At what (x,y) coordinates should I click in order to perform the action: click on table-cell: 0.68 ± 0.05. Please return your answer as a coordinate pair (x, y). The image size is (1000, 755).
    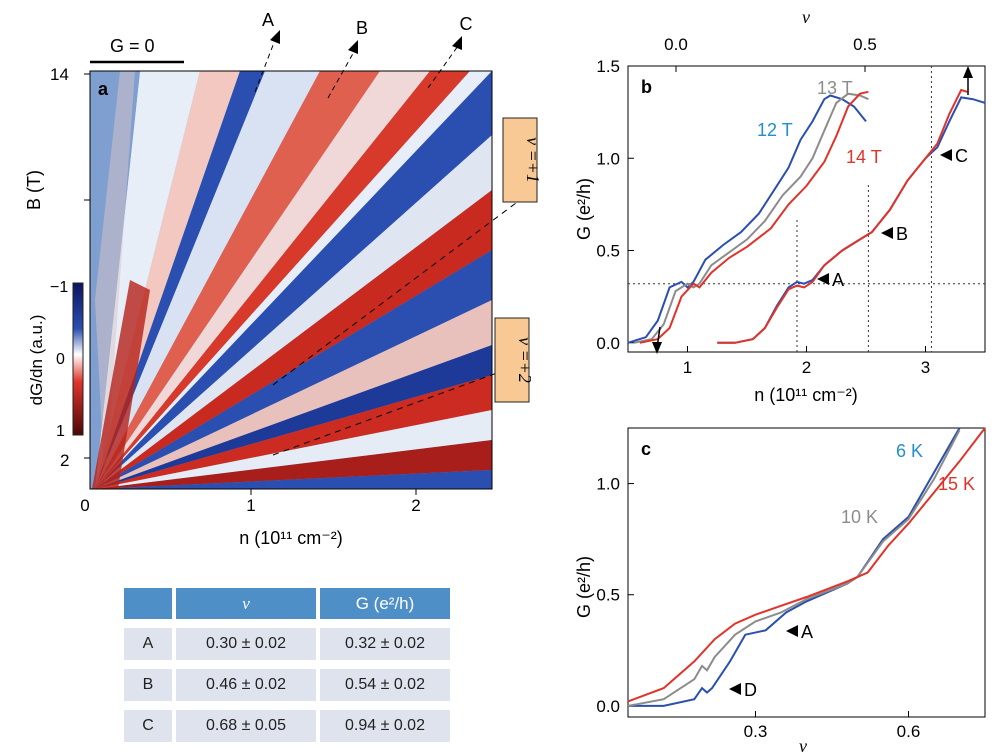
    Looking at the image, I should click on (246, 726).